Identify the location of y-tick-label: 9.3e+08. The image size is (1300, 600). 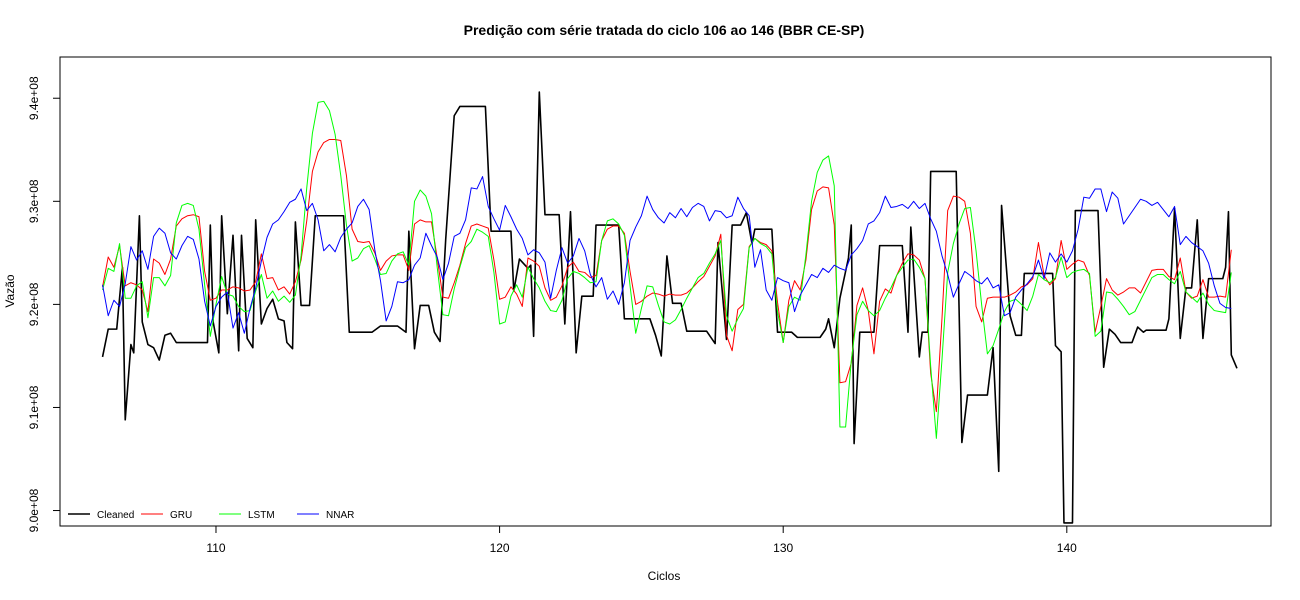
(34, 201).